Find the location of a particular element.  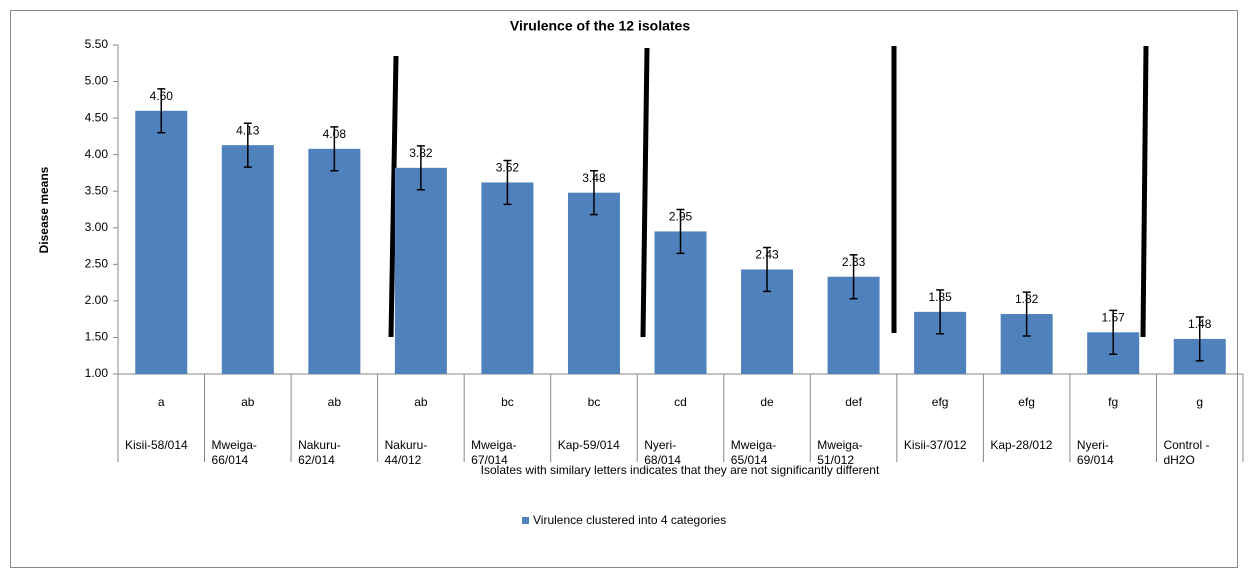

x-tick-label: Kap-28/012 is located at coordinates (1021, 445).